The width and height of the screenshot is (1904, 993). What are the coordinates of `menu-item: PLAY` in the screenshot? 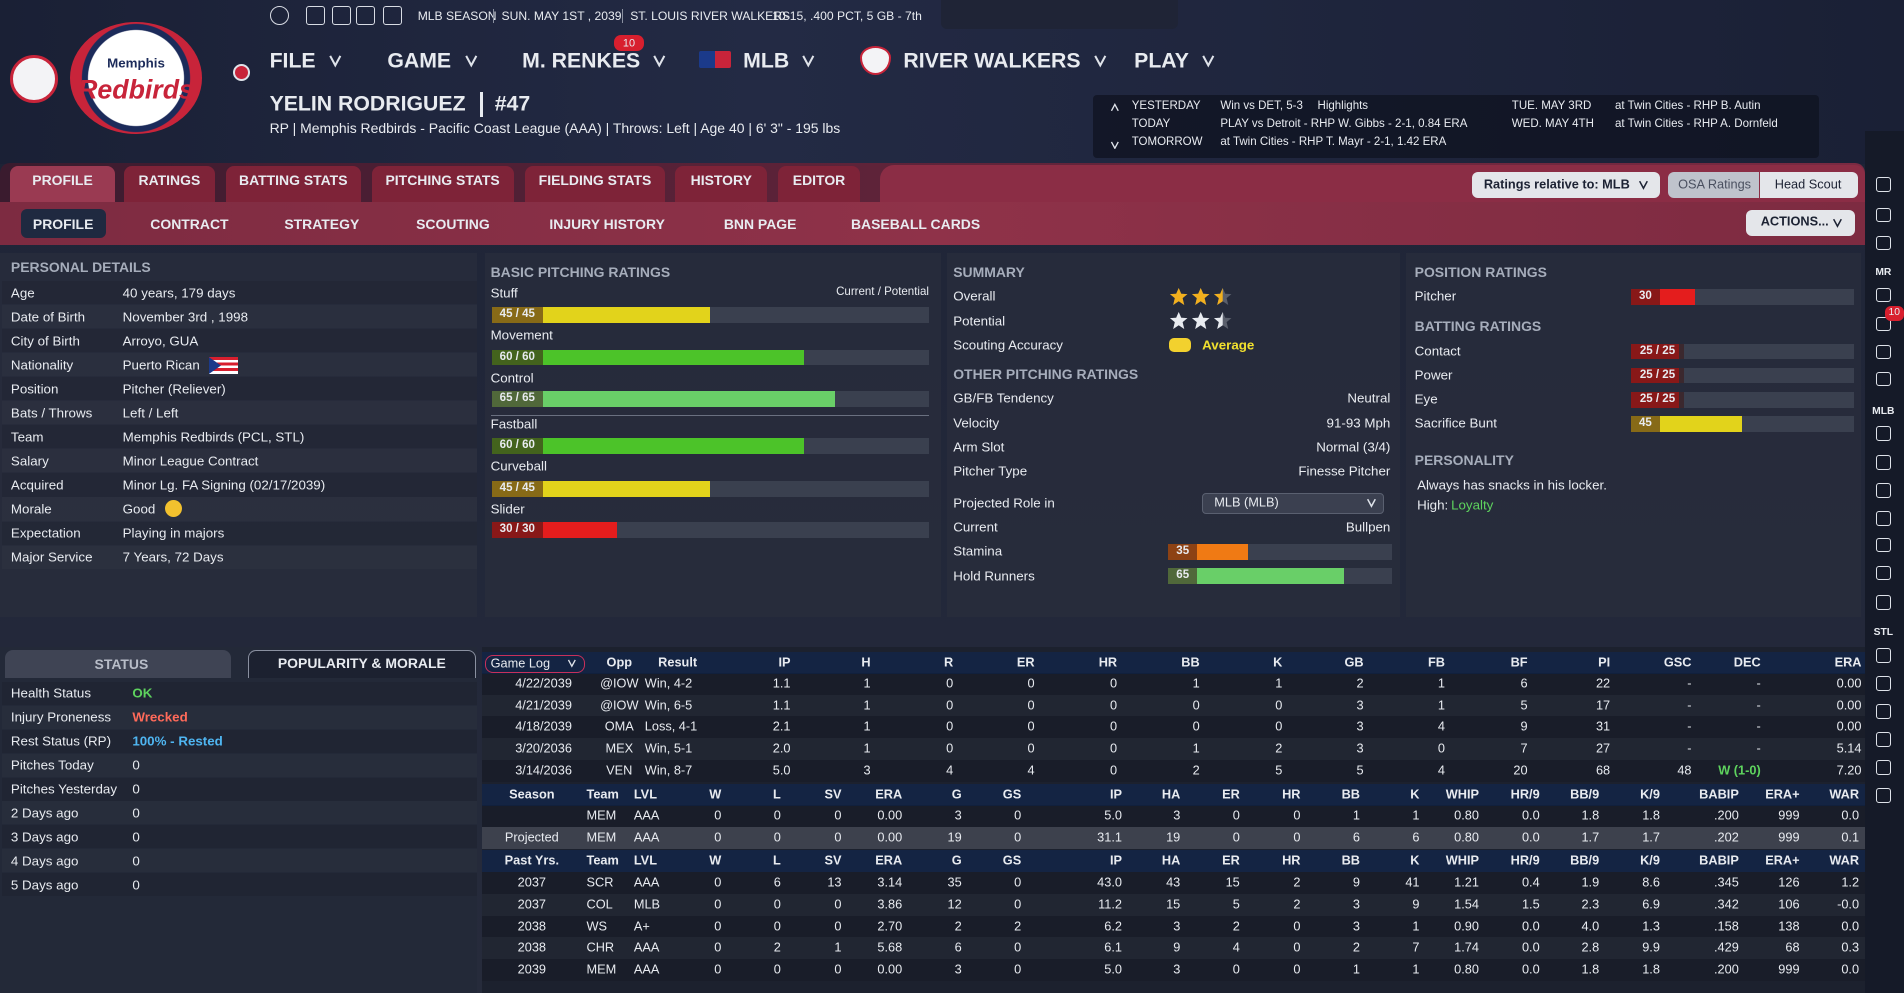 It's located at (1161, 60).